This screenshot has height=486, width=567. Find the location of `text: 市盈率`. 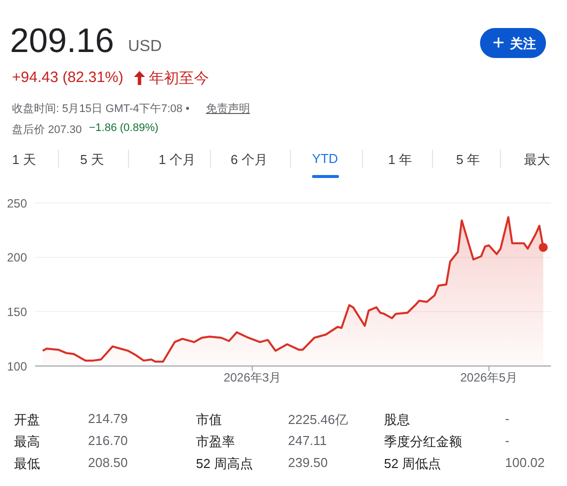

text: 市盈率 is located at coordinates (215, 442).